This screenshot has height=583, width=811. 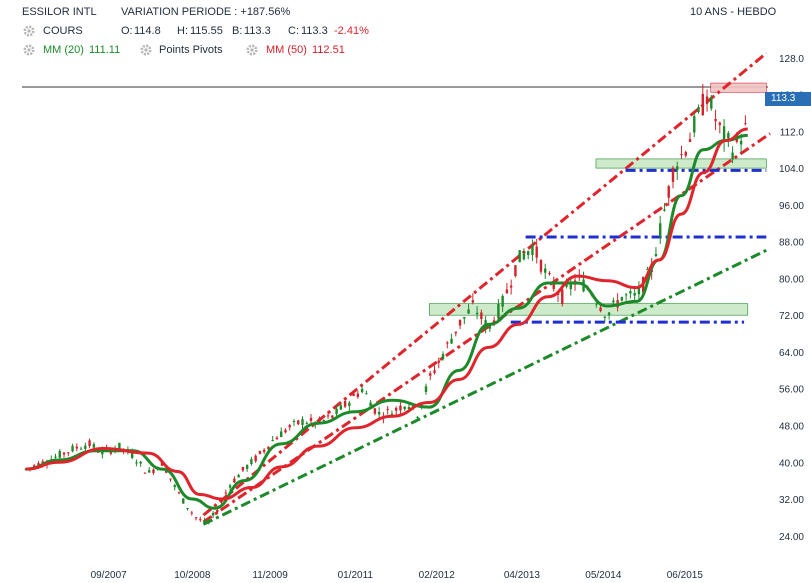 What do you see at coordinates (63, 50) in the screenshot?
I see `mm20-label: MM (20)` at bounding box center [63, 50].